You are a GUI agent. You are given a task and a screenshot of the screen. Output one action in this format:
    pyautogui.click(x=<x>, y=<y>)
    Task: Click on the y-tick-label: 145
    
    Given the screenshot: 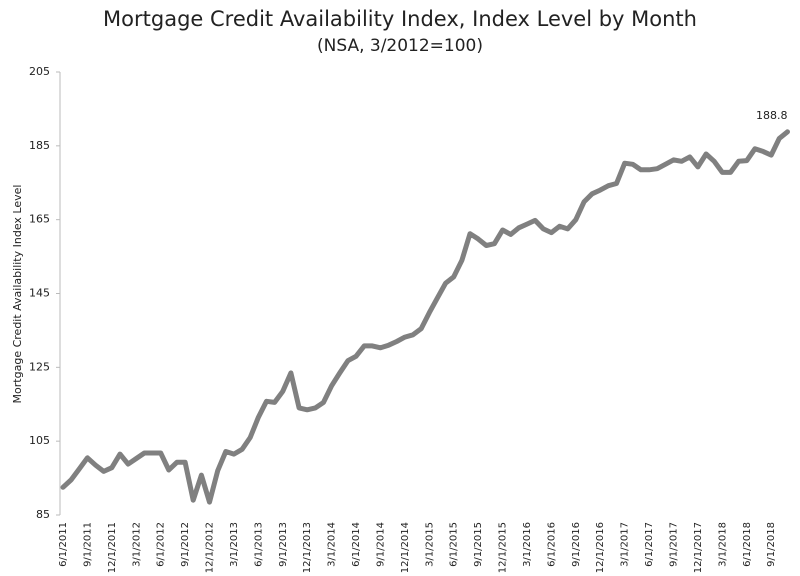 What is the action you would take?
    pyautogui.click(x=39, y=293)
    